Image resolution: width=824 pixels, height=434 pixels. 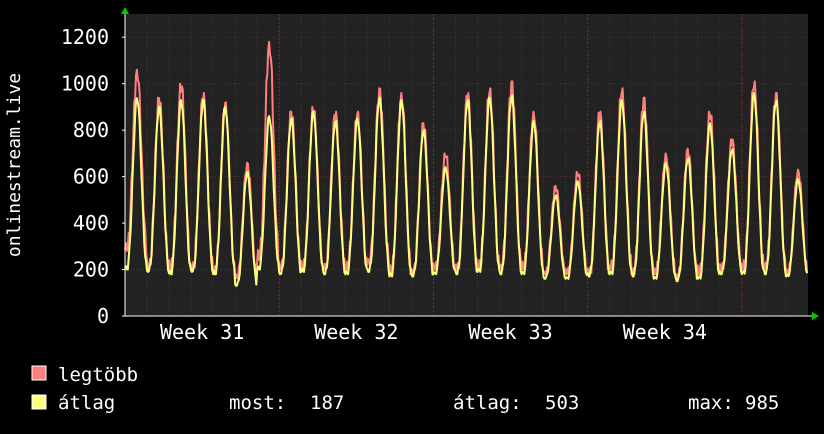 What do you see at coordinates (487, 403) in the screenshot?
I see `stat-avg-label: átlag:` at bounding box center [487, 403].